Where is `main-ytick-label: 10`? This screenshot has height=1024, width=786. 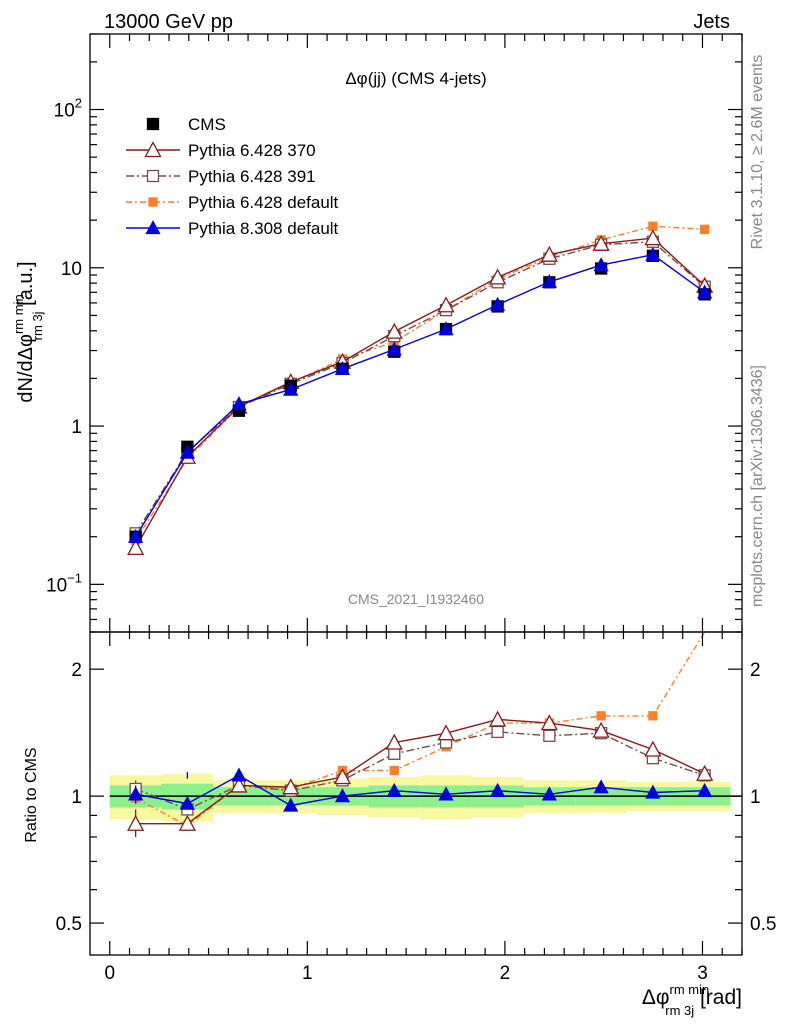 main-ytick-label: 10 is located at coordinates (71, 269).